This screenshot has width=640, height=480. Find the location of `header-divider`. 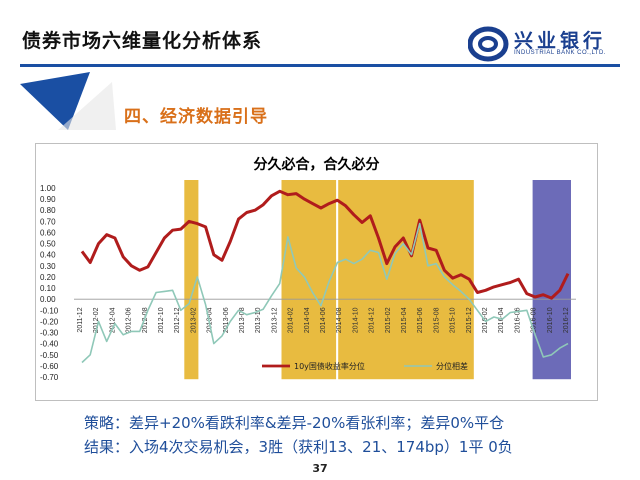

header-divider is located at coordinates (320, 65).